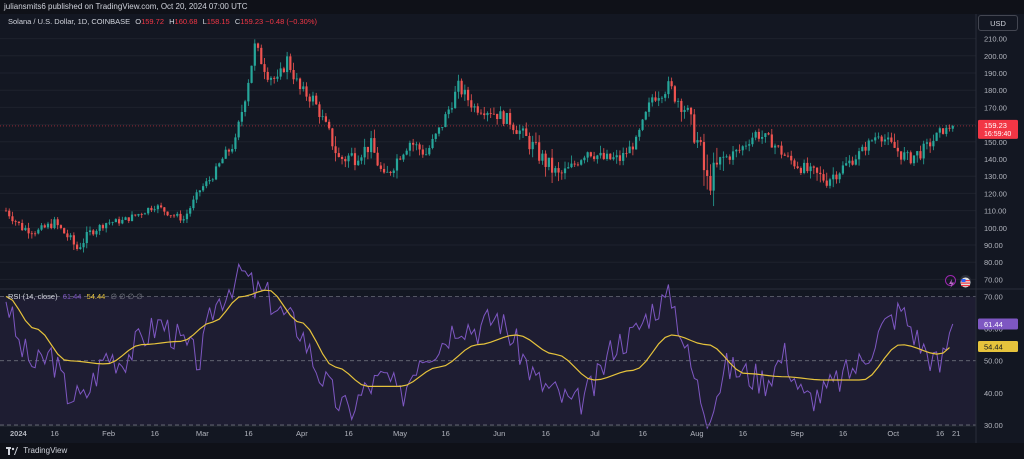 The height and width of the screenshot is (459, 1024). I want to click on currency-button: USD, so click(998, 23).